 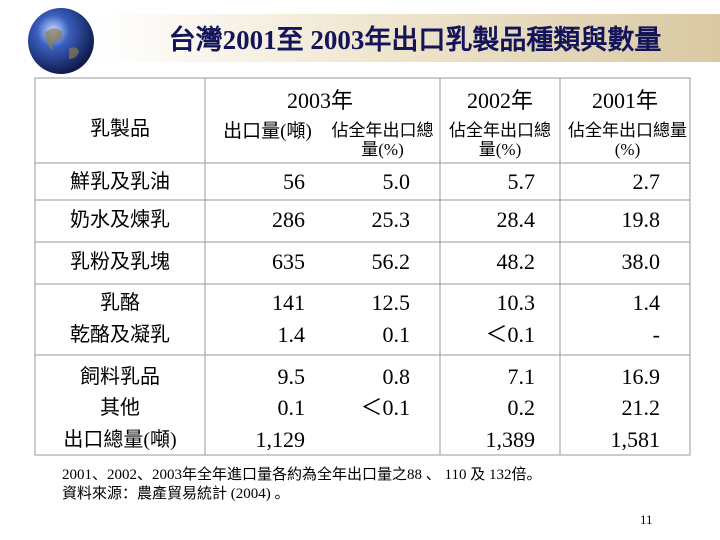 I want to click on table-cell: 12.5, so click(x=391, y=302).